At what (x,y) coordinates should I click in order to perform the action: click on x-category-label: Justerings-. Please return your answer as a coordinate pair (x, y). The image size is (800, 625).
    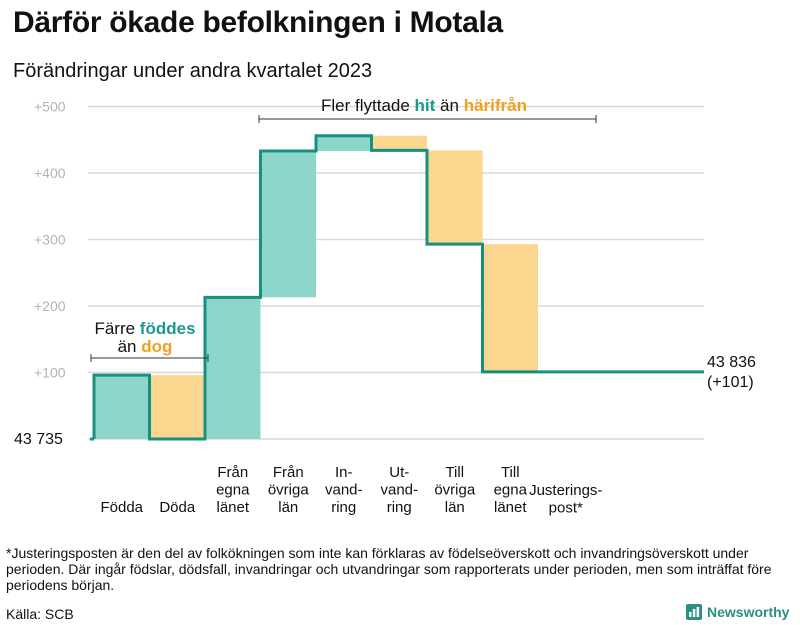
    Looking at the image, I should click on (565, 490).